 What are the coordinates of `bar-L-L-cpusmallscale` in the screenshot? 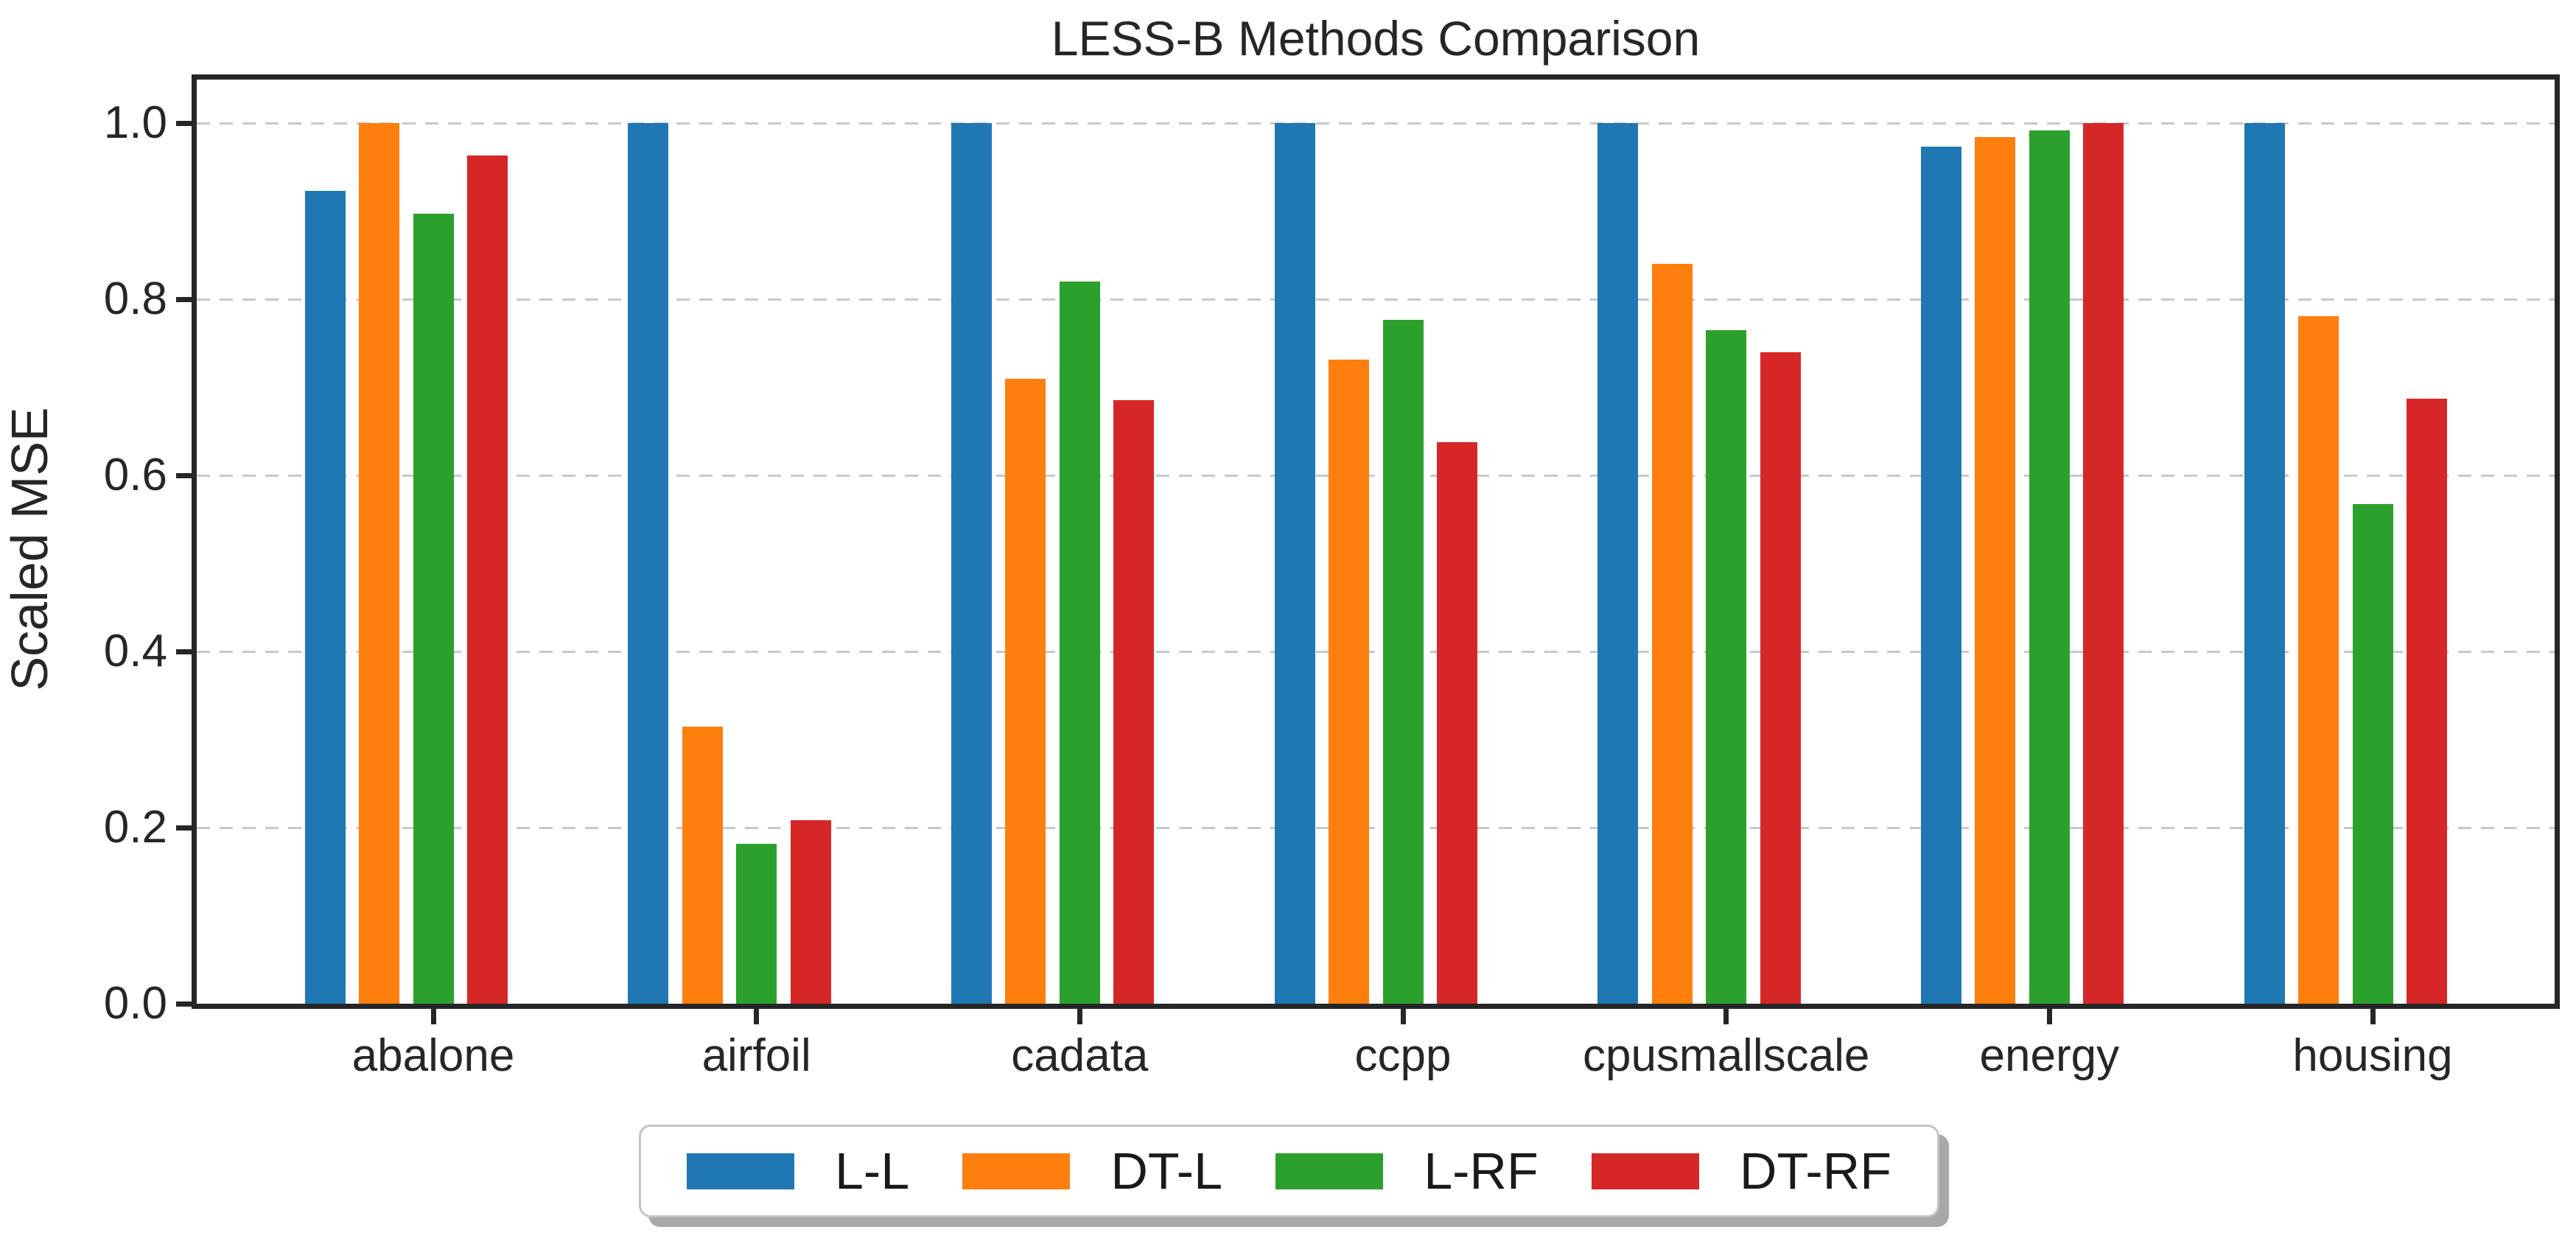 It's located at (1618, 563).